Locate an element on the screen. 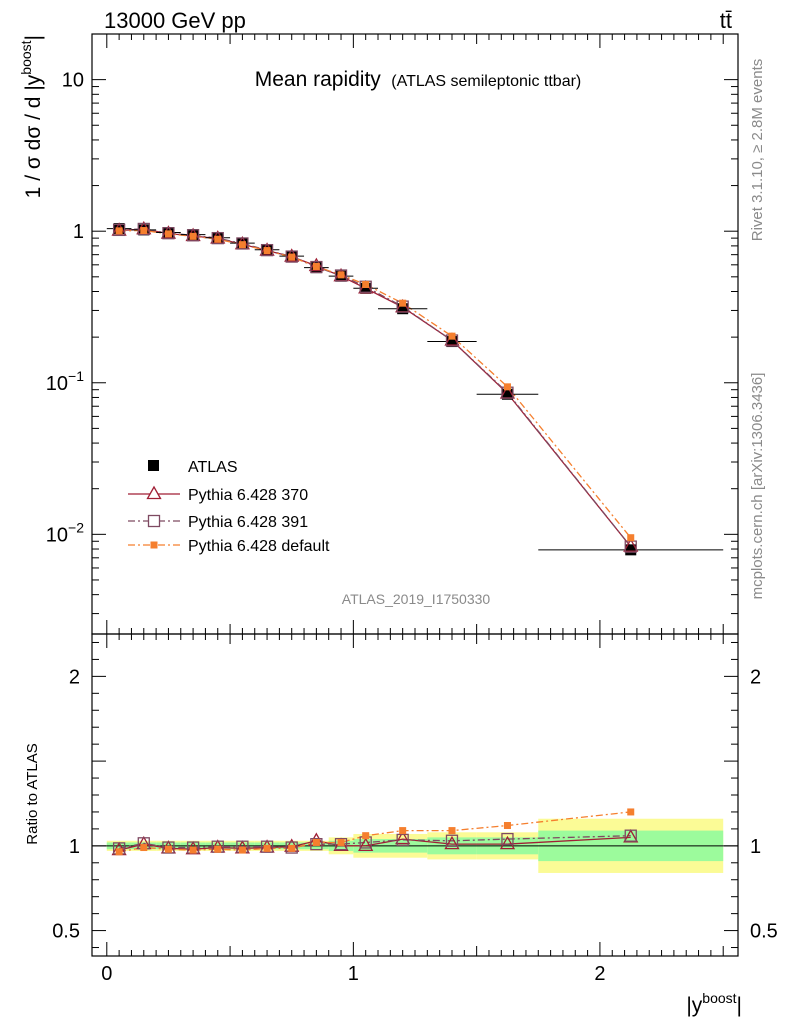 The width and height of the screenshot is (786, 1024). mcplots-label: mcplots.cern.ch [arXiv:1306.3436] is located at coordinates (757, 486).